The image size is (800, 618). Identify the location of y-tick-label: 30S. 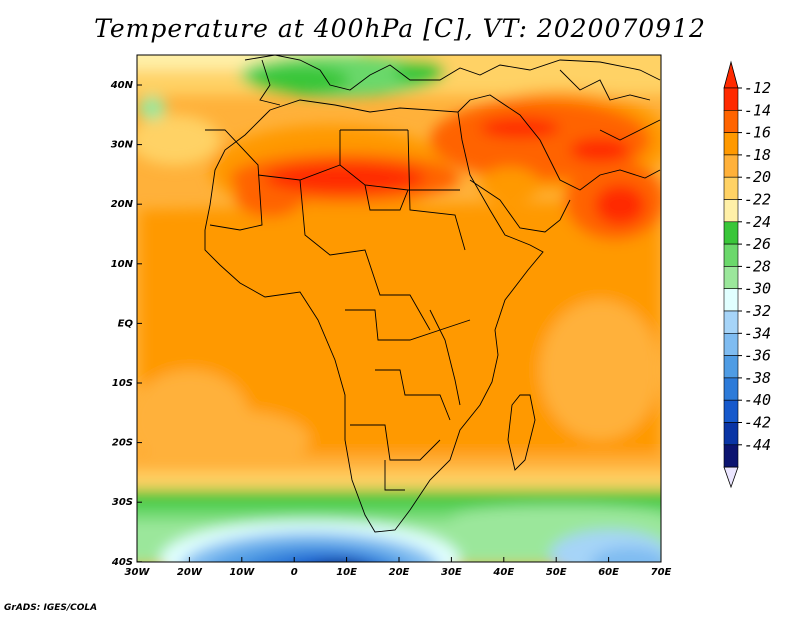
(122, 502).